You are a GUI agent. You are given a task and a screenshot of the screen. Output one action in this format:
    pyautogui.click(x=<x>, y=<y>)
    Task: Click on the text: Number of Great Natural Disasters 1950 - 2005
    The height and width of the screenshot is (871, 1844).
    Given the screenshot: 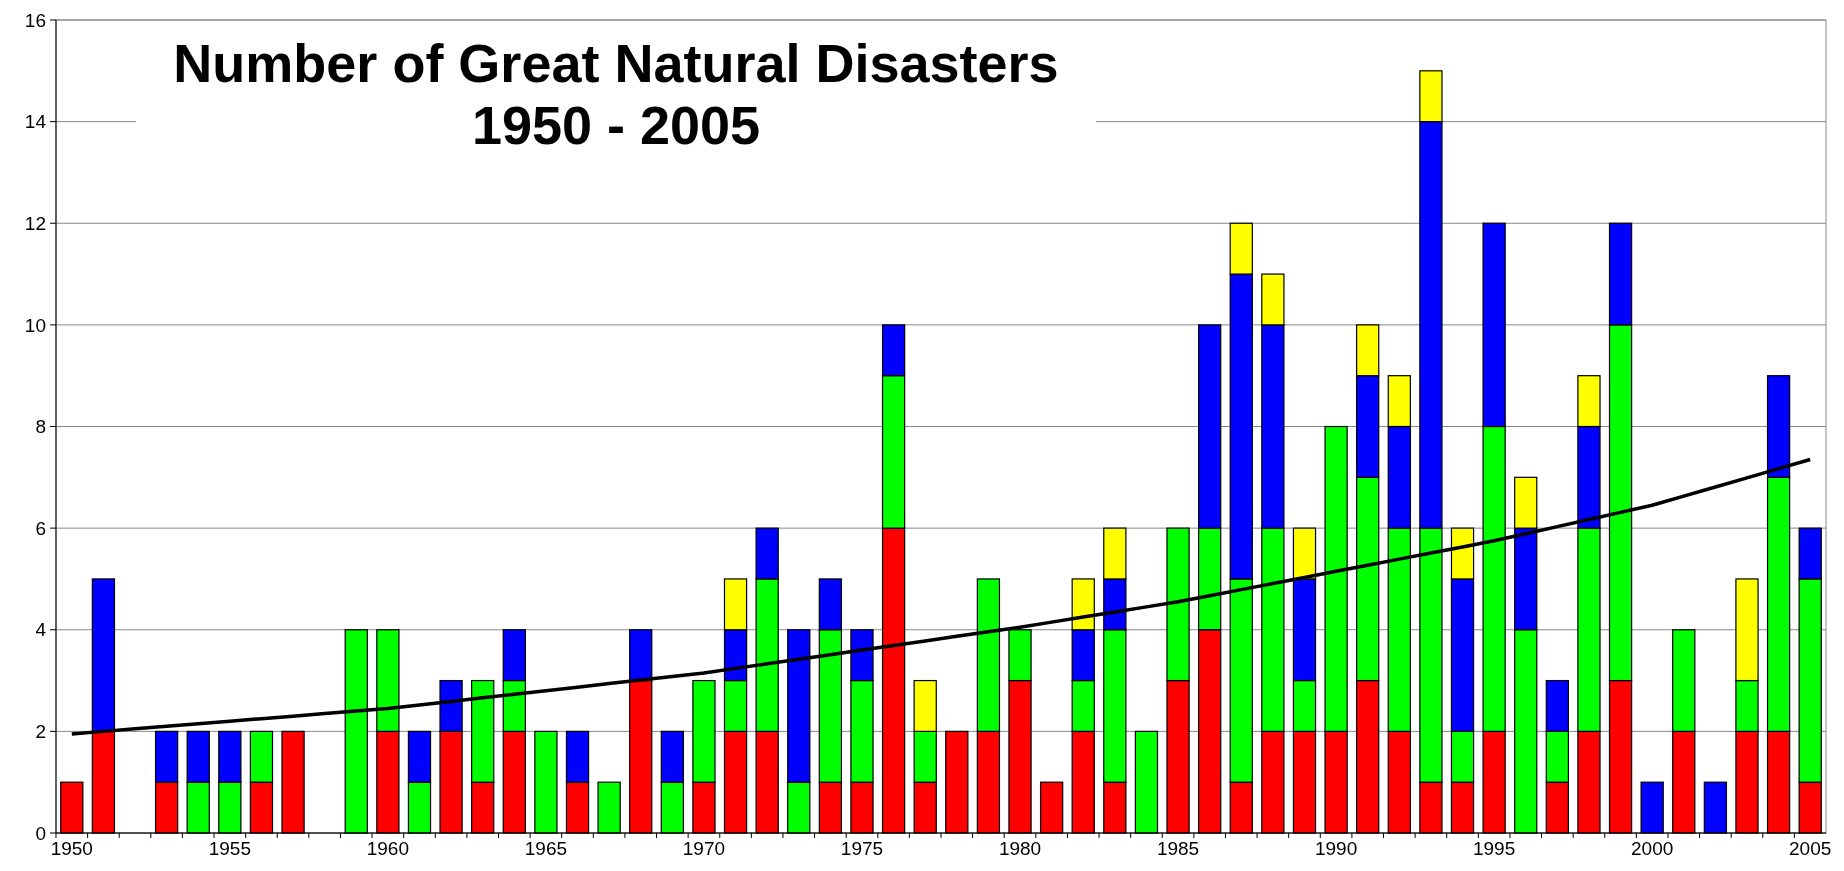 What is the action you would take?
    pyautogui.click(x=616, y=94)
    